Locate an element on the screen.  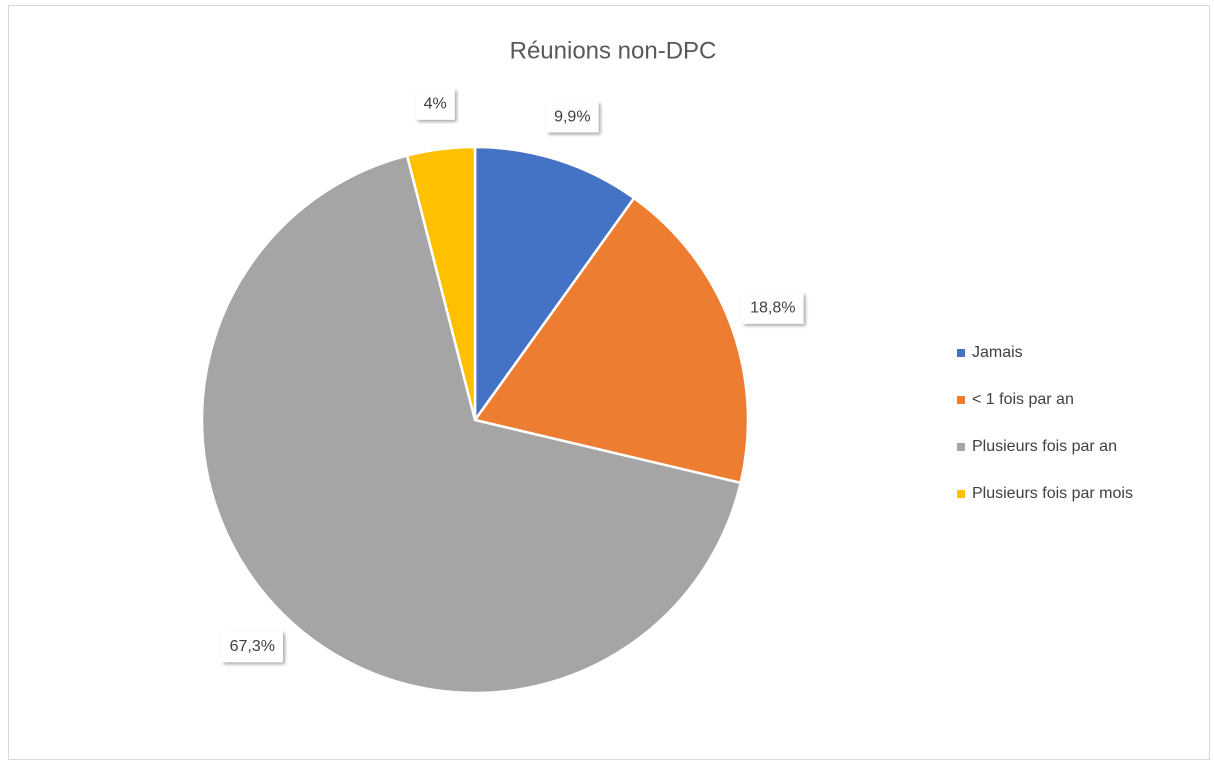
chart-title: Réunions non-DPC is located at coordinates (613, 50).